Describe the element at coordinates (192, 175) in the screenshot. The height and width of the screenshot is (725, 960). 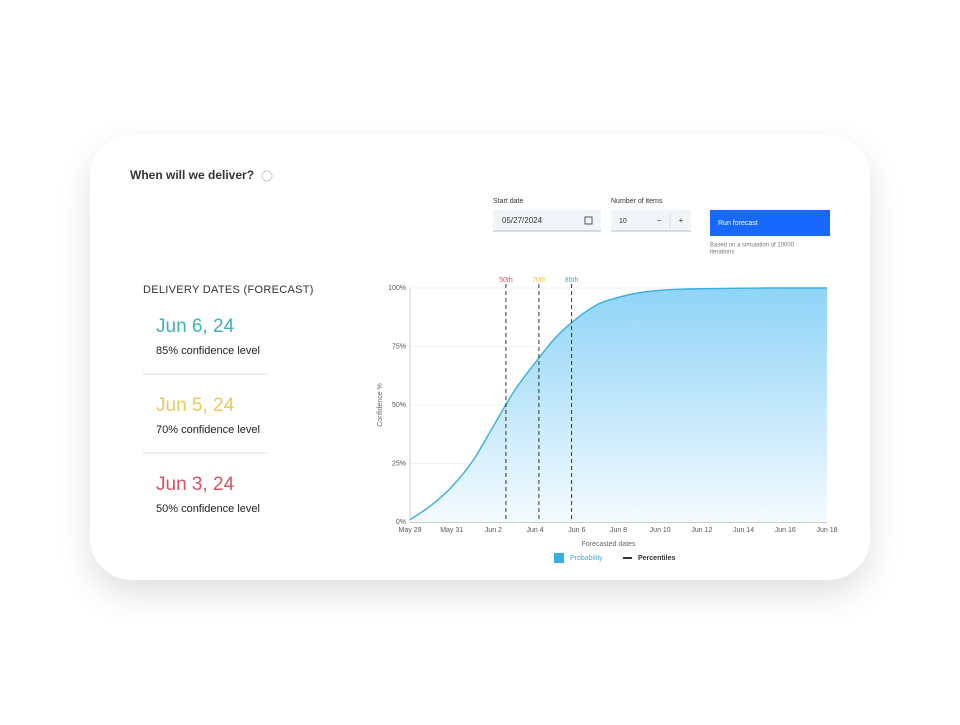
I see `title: When will we deliver?` at that location.